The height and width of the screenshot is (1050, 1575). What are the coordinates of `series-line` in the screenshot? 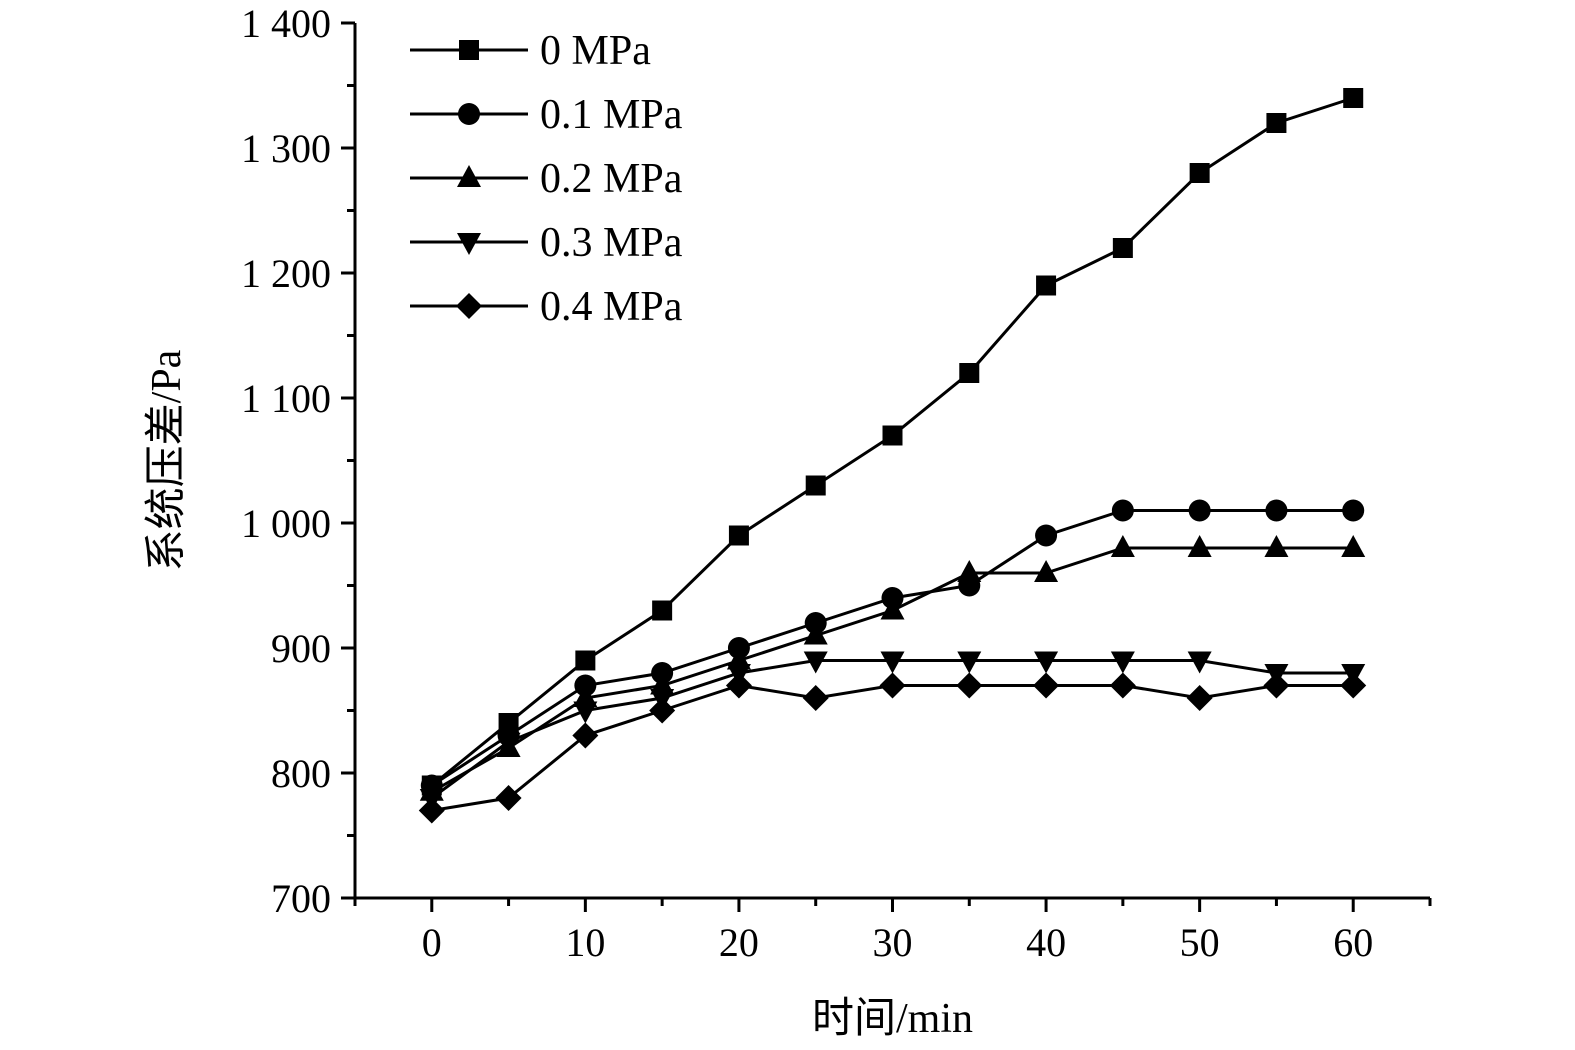 It's located at (892, 747).